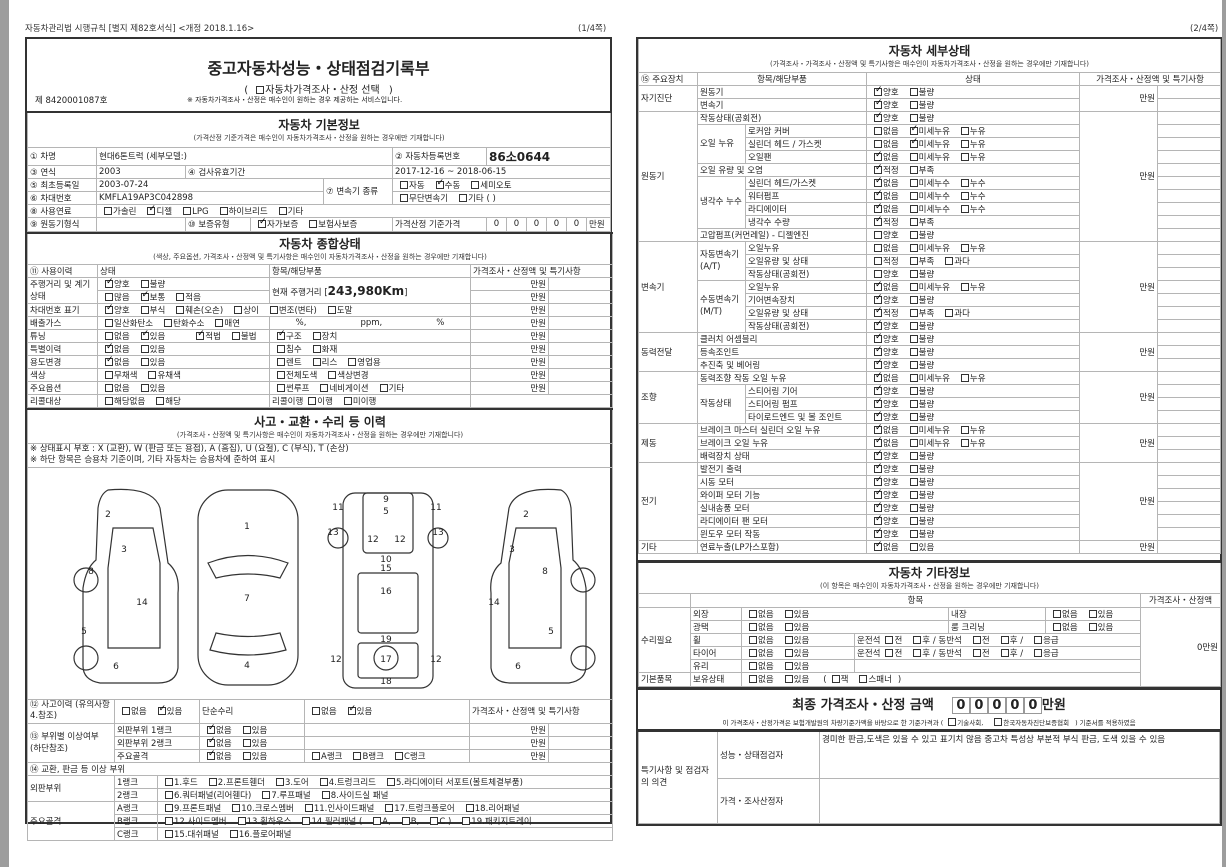 This screenshot has width=1226, height=867. Describe the element at coordinates (241, 211) in the screenshot. I see `checkbox-option: 하이브리드` at that location.